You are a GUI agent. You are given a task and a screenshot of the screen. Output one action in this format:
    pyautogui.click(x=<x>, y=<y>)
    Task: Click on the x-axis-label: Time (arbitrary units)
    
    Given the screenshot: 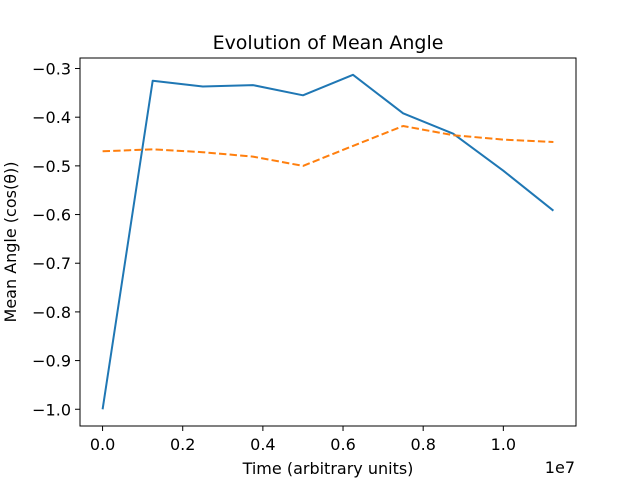 What is the action you would take?
    pyautogui.click(x=328, y=468)
    